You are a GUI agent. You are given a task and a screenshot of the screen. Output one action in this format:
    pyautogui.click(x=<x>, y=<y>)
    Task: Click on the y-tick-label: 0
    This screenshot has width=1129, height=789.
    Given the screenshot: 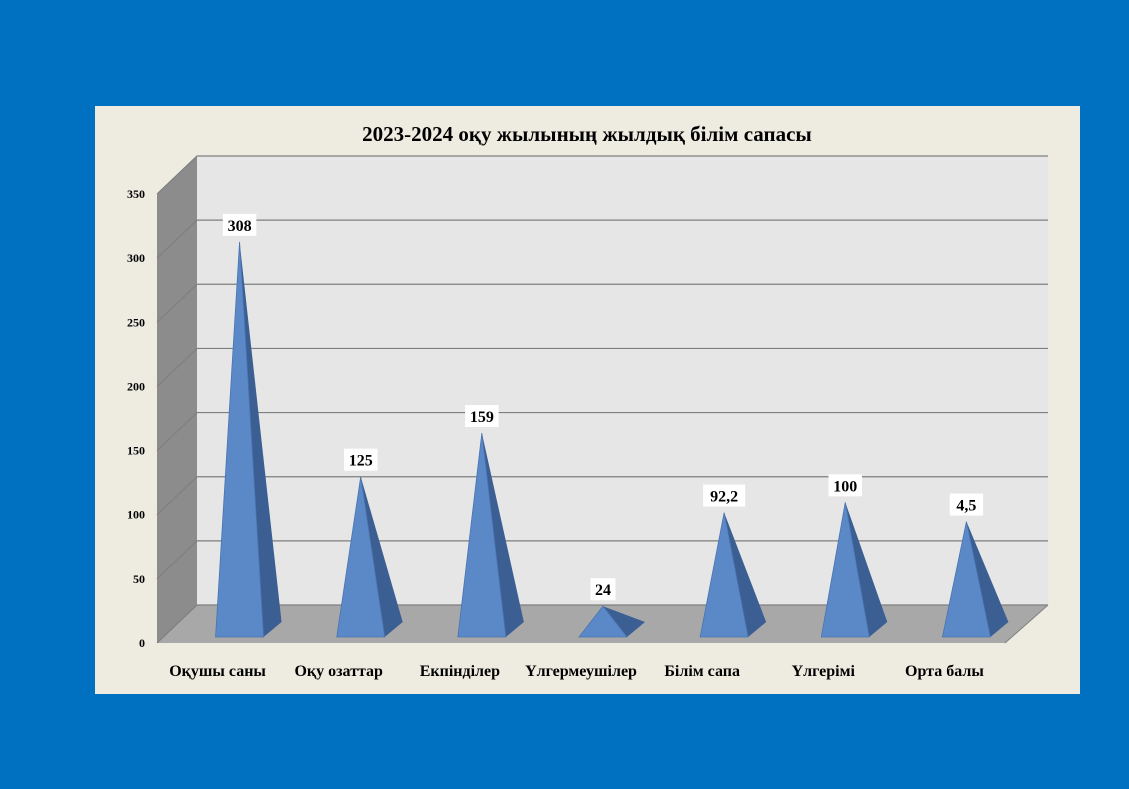 What is the action you would take?
    pyautogui.click(x=142, y=643)
    